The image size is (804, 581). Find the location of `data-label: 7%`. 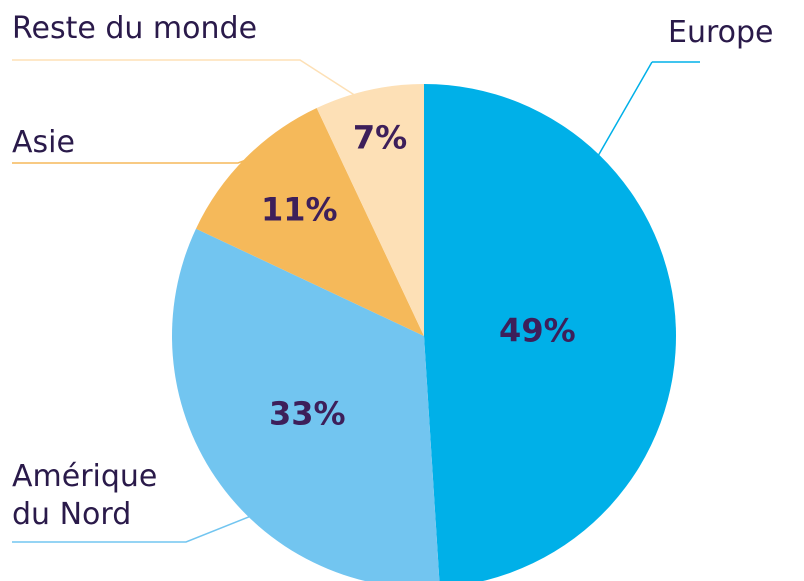

data-label: 7% is located at coordinates (380, 137).